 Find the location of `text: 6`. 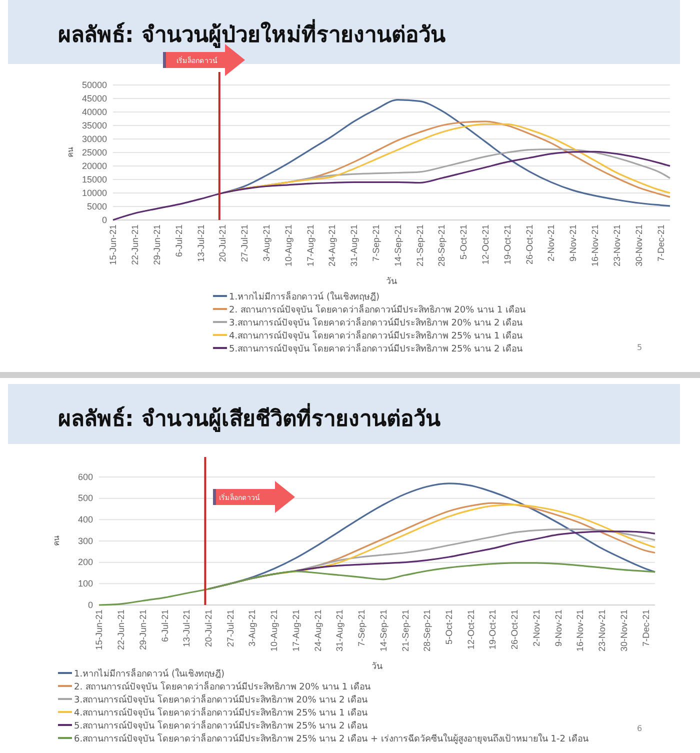

text: 6 is located at coordinates (639, 728).